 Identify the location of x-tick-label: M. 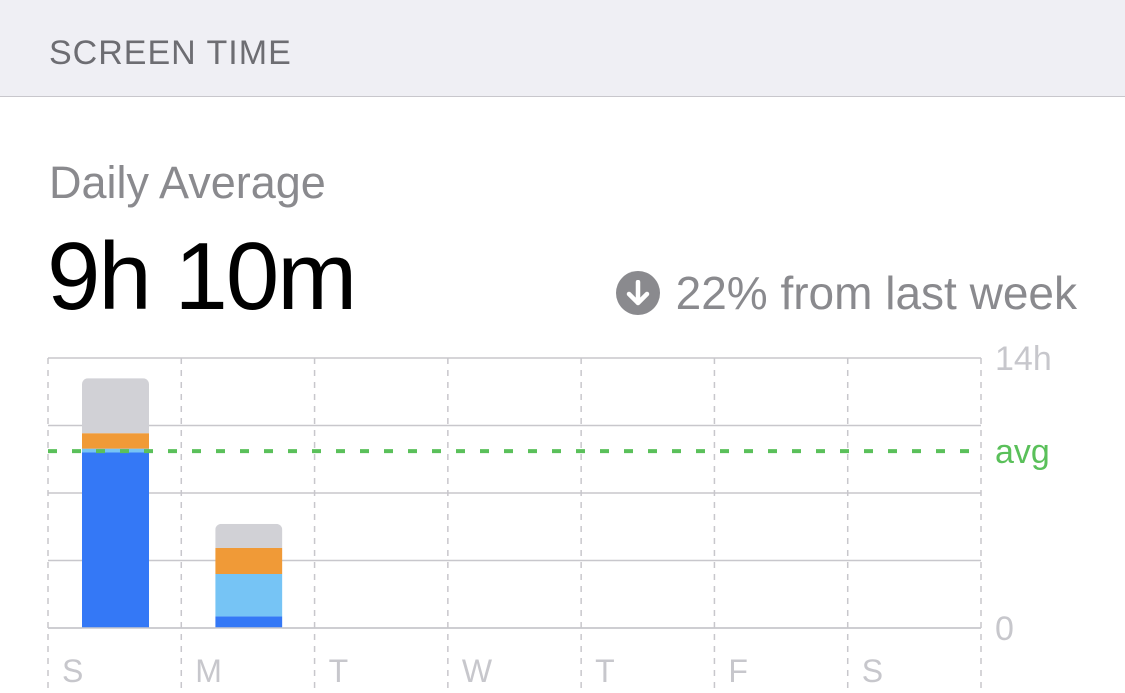
(208, 671).